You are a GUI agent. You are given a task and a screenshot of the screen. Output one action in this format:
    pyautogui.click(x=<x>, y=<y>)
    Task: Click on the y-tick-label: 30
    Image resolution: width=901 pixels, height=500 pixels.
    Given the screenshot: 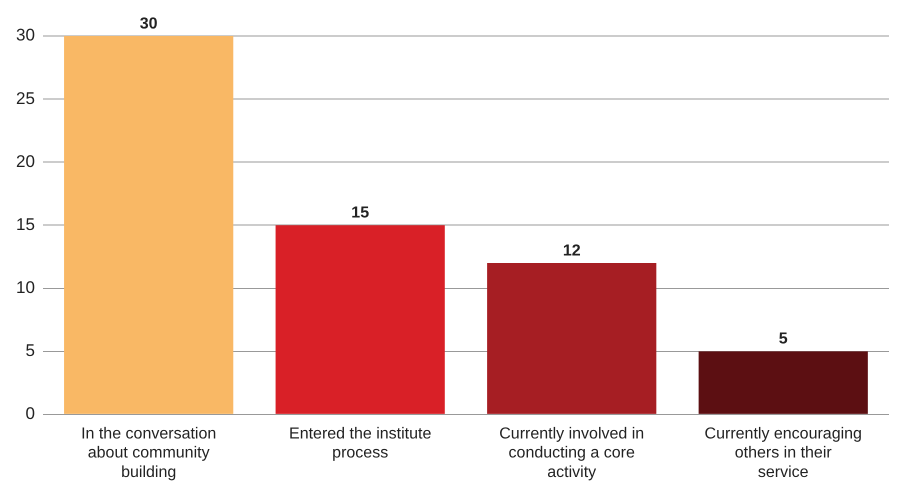 What is the action you would take?
    pyautogui.click(x=25, y=35)
    